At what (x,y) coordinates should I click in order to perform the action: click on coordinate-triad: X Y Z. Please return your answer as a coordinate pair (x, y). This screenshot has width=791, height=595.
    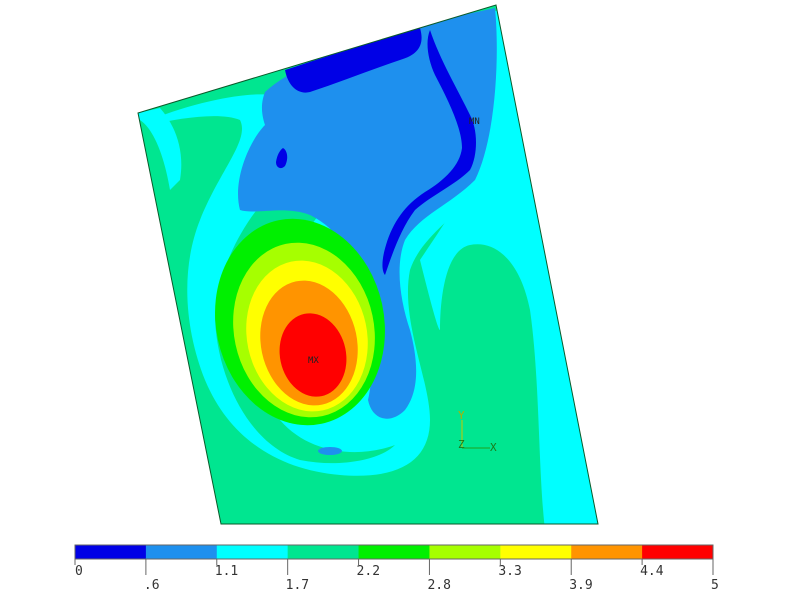
    Looking at the image, I should click on (477, 431).